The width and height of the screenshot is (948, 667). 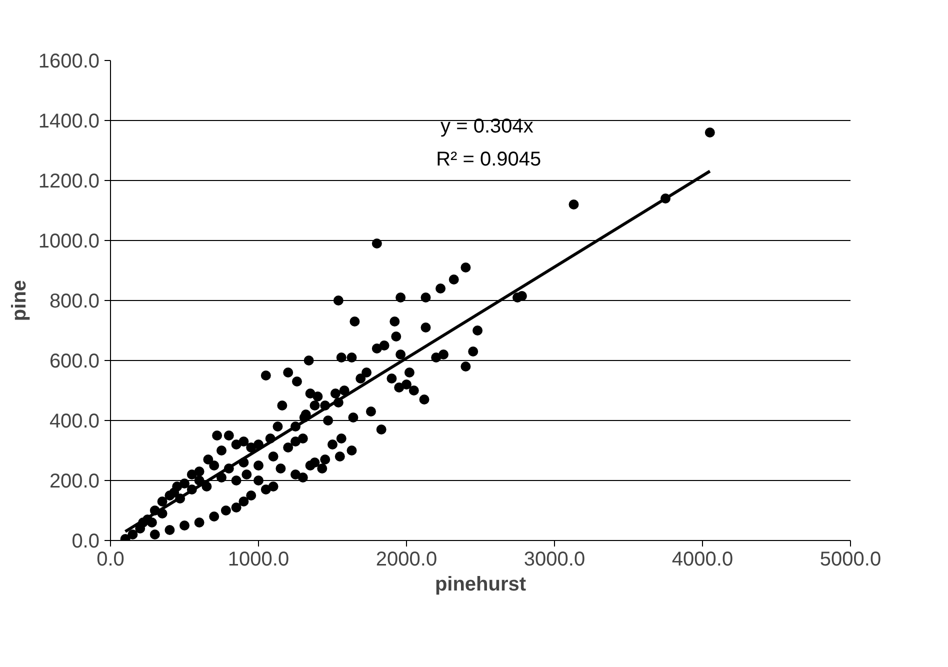 I want to click on y-tick-label: 1000.0, so click(x=69, y=241).